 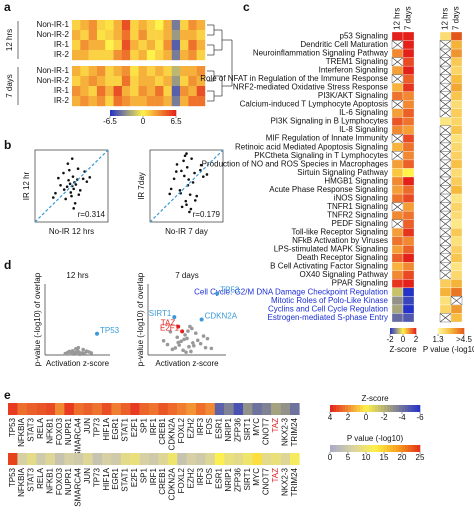 I want to click on pathway-label: Interferon Signaling, so click(x=353, y=69).